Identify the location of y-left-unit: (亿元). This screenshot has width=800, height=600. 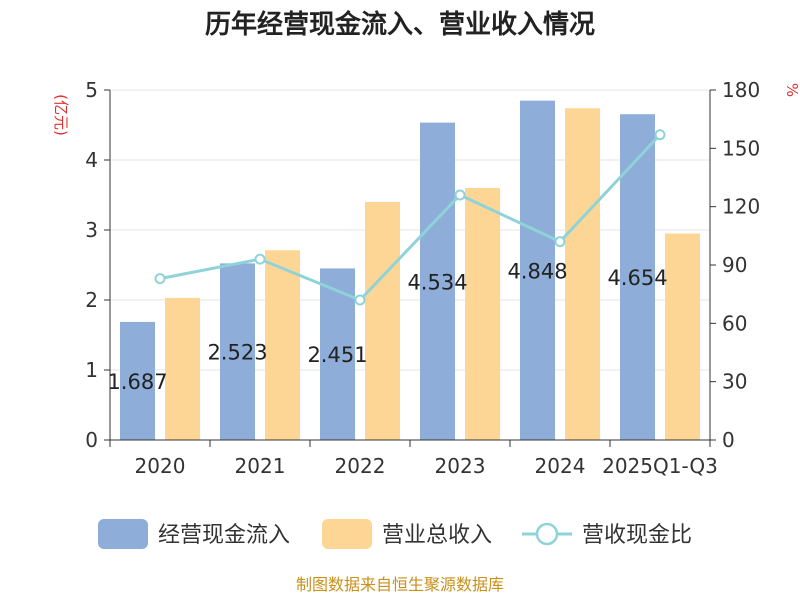
(61, 115).